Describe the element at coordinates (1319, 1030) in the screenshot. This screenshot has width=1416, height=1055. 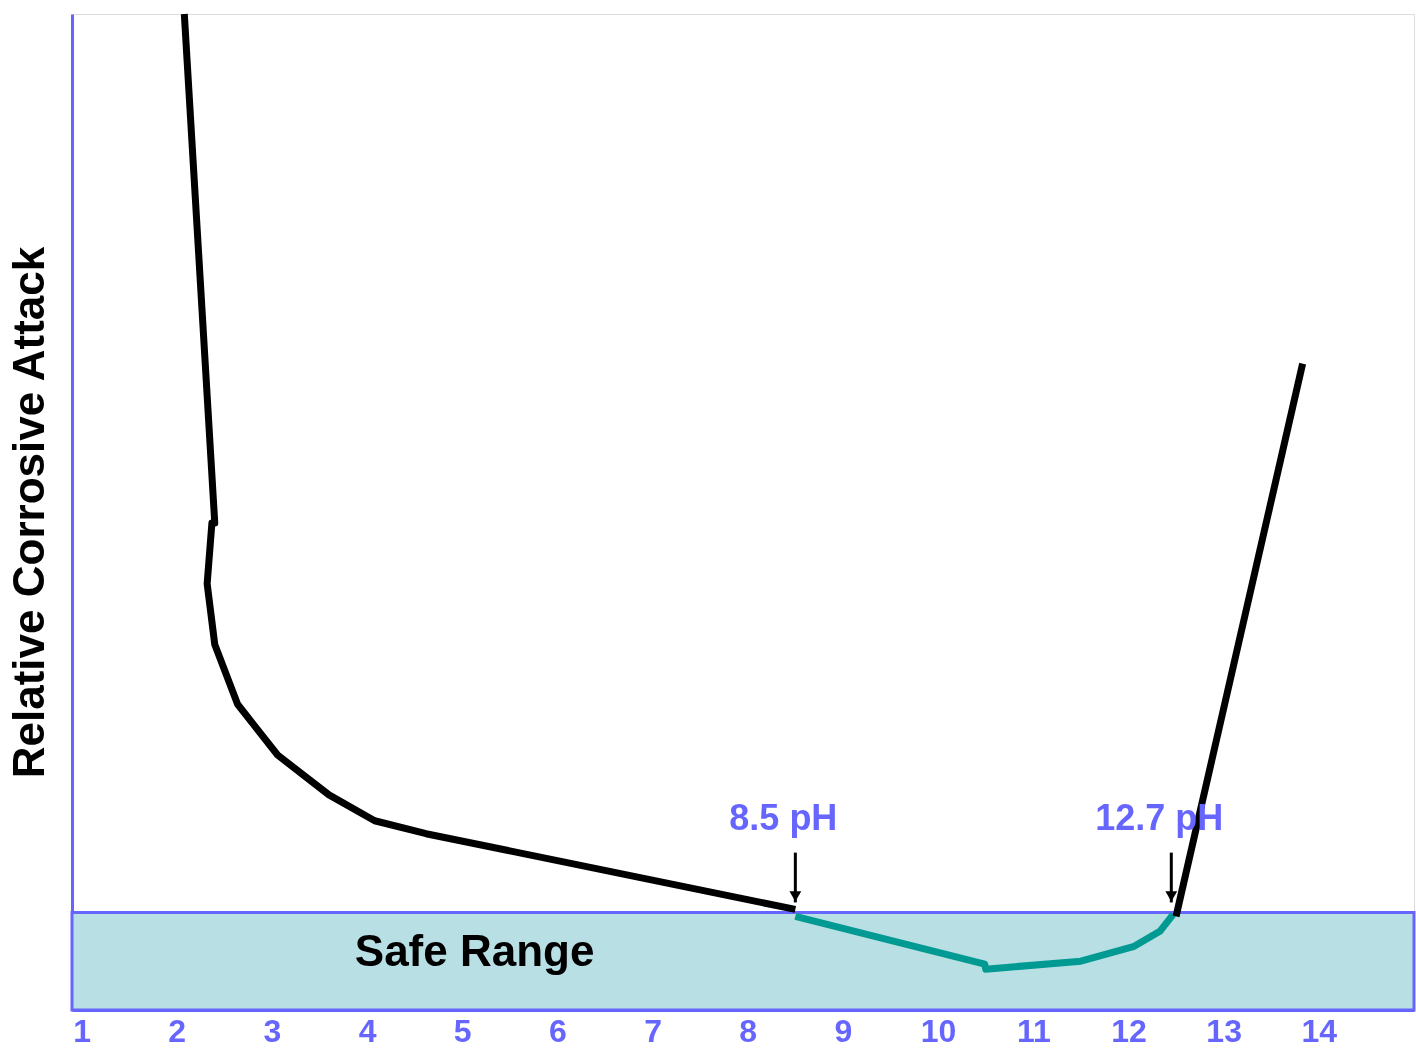
I see `x-tick-label: 14` at that location.